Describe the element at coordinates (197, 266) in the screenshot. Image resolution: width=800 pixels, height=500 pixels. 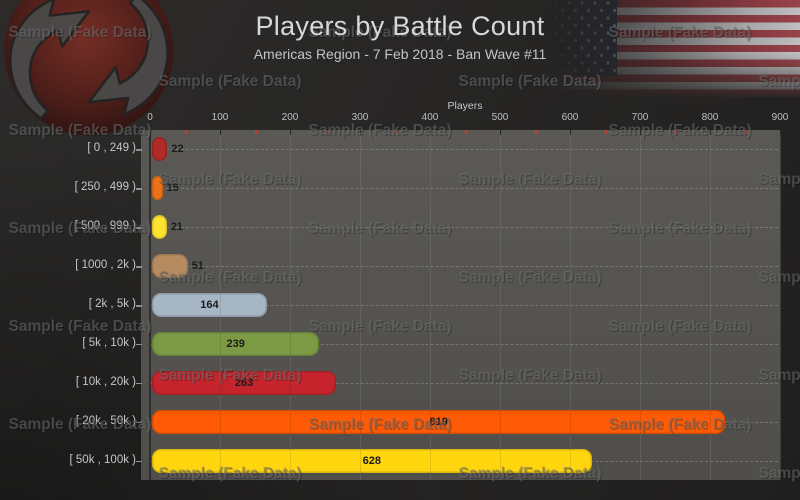
I see `bar-value-label: 51` at that location.